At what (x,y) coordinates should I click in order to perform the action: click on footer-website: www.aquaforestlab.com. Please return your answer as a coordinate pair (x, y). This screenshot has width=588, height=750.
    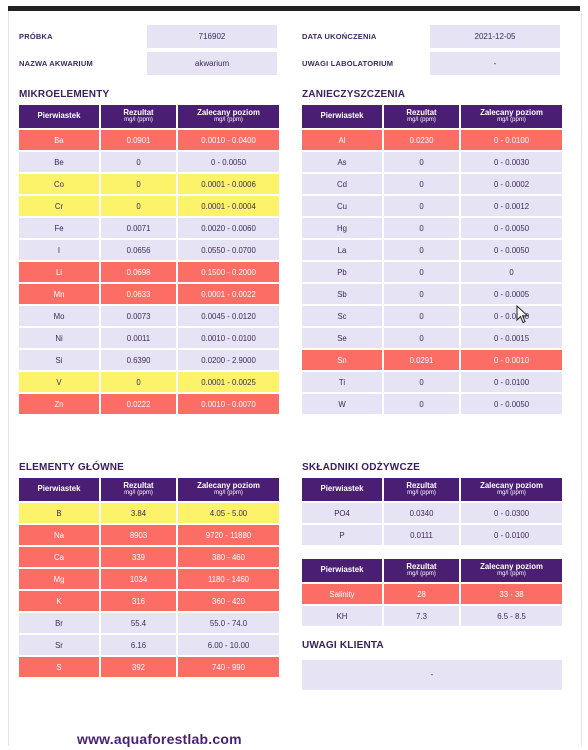
    Looking at the image, I should click on (159, 739).